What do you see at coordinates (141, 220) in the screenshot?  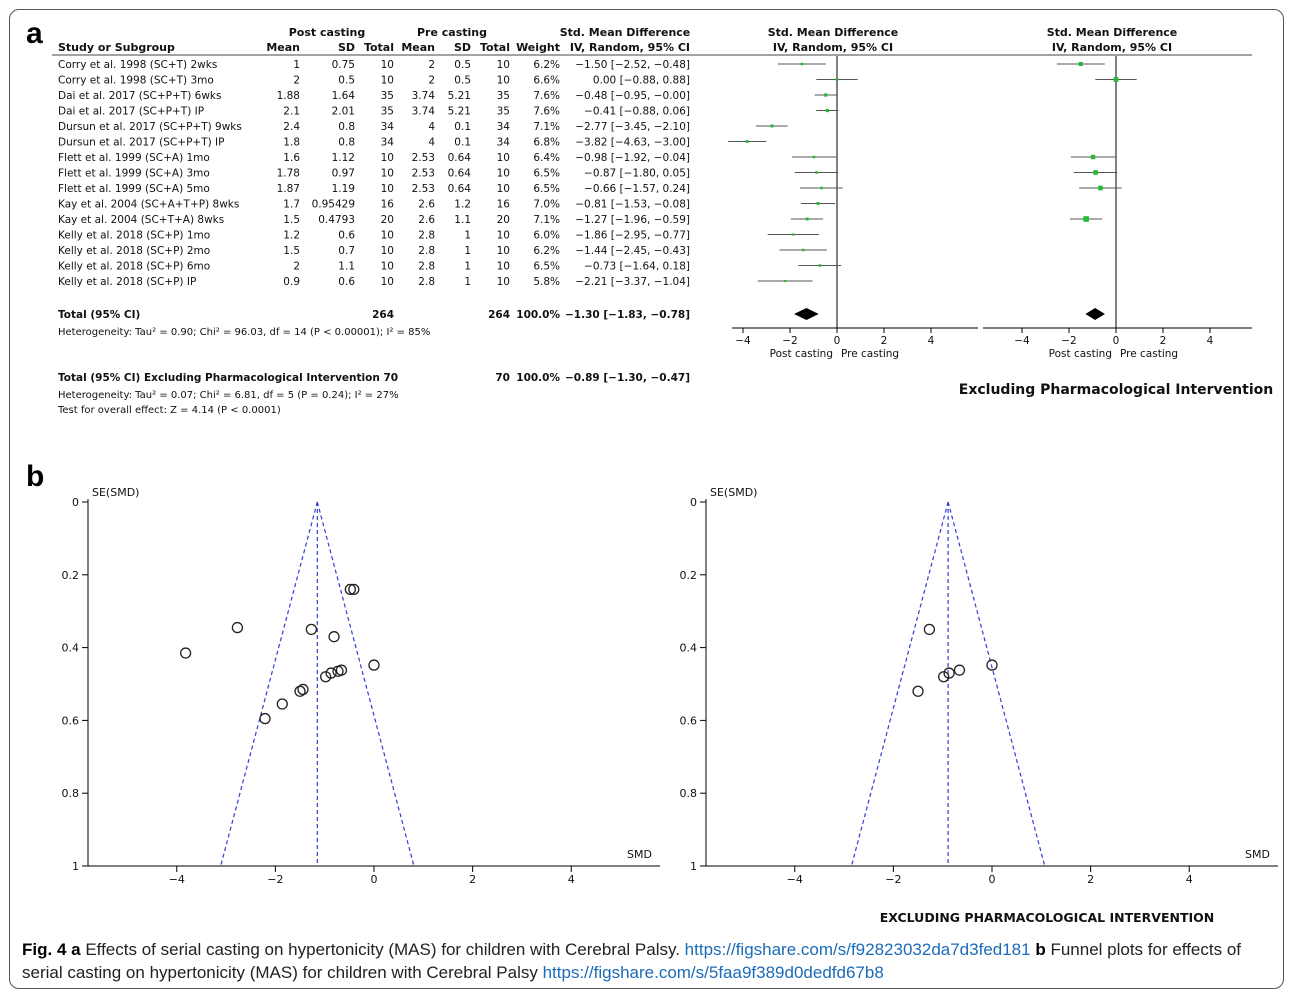 I see `study-label: Kay et al. 2004 (SC+T+A) 8wks` at bounding box center [141, 220].